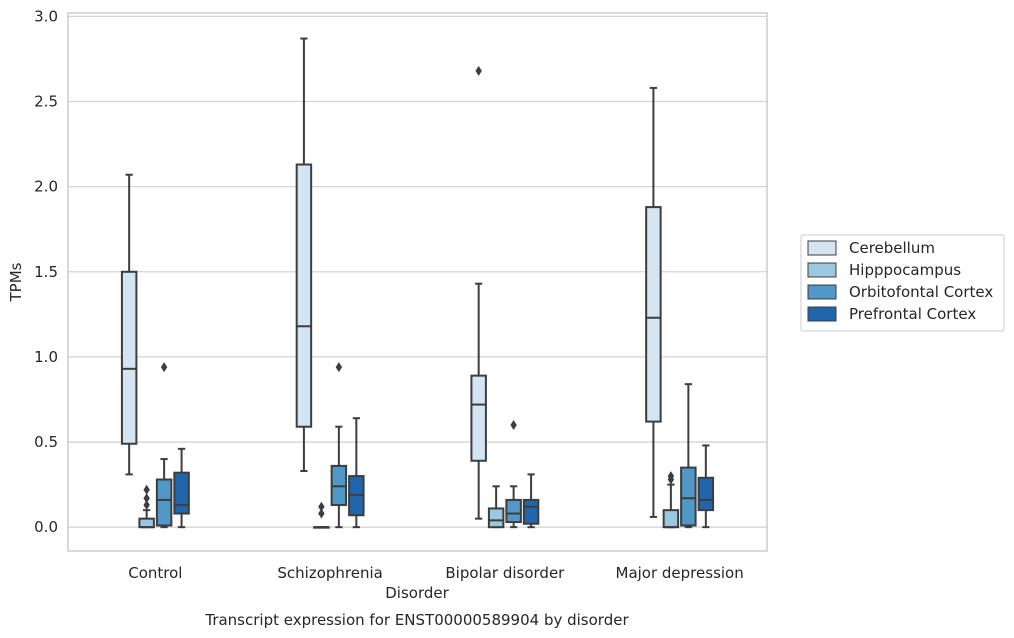  Describe the element at coordinates (155, 573) in the screenshot. I see `x-tick-label: Control` at that location.